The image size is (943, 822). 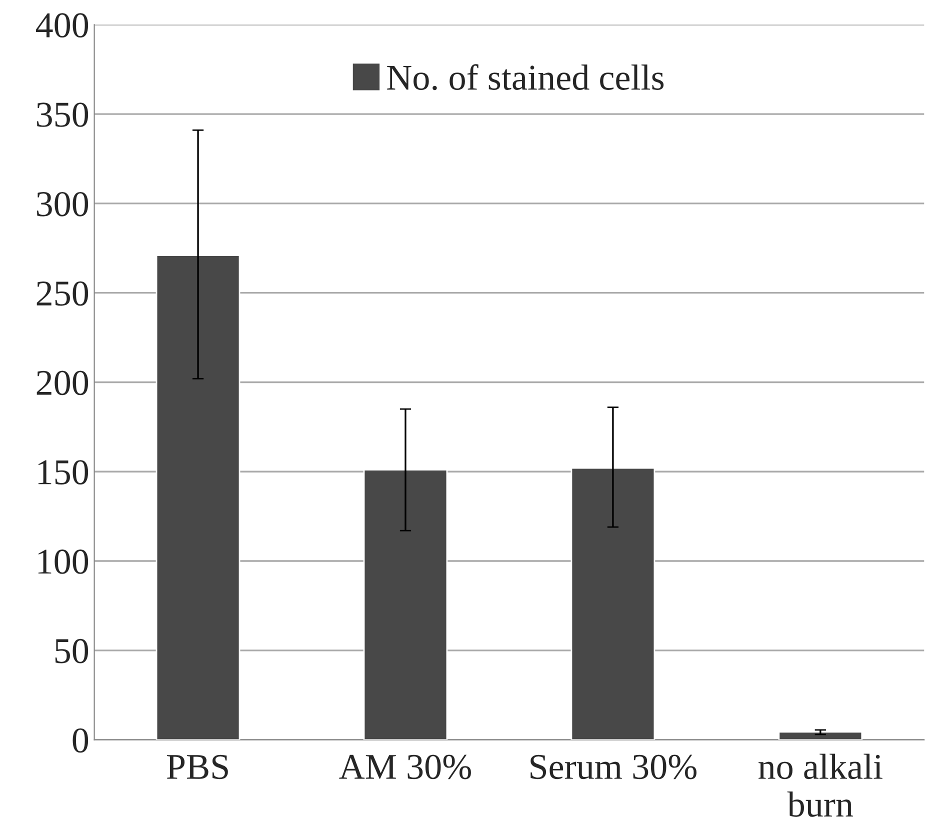 I want to click on x-tick-label: no alkali burn, so click(x=820, y=785).